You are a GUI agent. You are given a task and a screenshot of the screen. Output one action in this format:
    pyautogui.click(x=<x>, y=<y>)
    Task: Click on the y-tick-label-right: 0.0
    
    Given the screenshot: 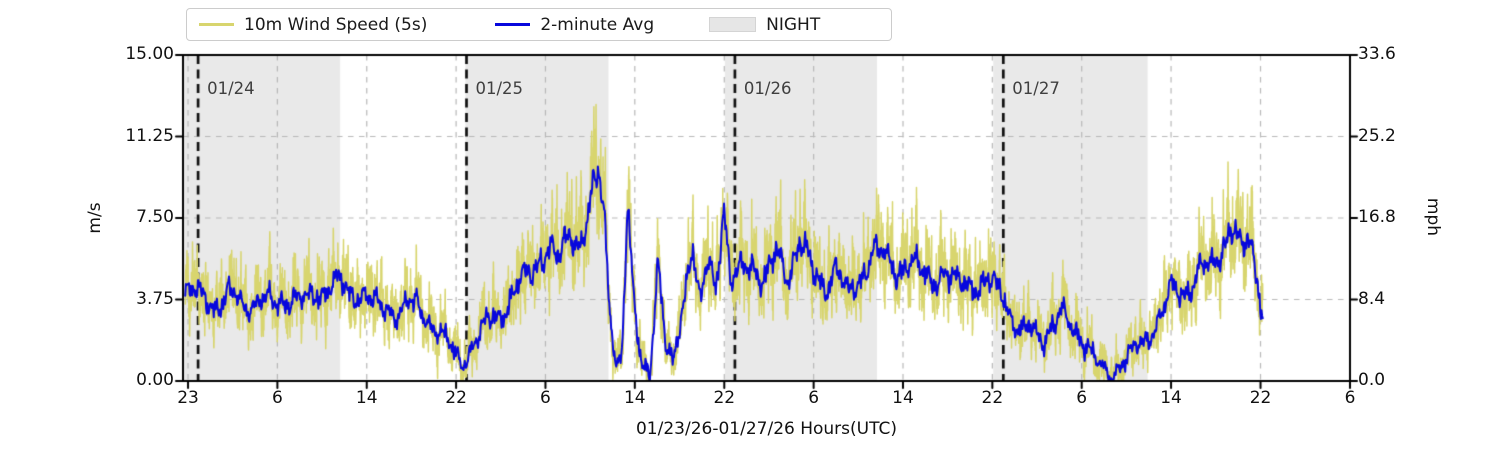 What is the action you would take?
    pyautogui.click(x=1372, y=380)
    